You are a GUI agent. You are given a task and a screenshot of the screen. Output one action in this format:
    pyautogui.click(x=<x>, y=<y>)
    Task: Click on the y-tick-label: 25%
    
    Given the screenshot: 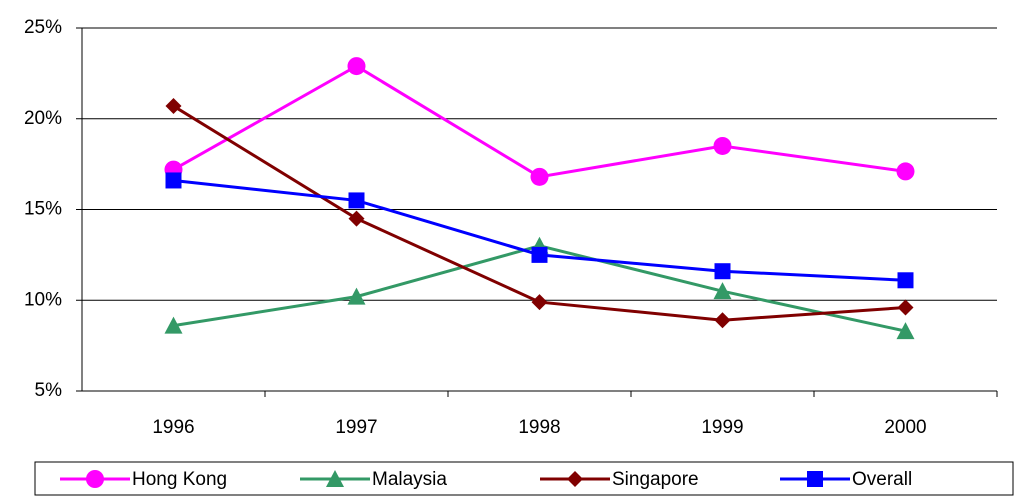 What is the action you would take?
    pyautogui.click(x=43, y=27)
    